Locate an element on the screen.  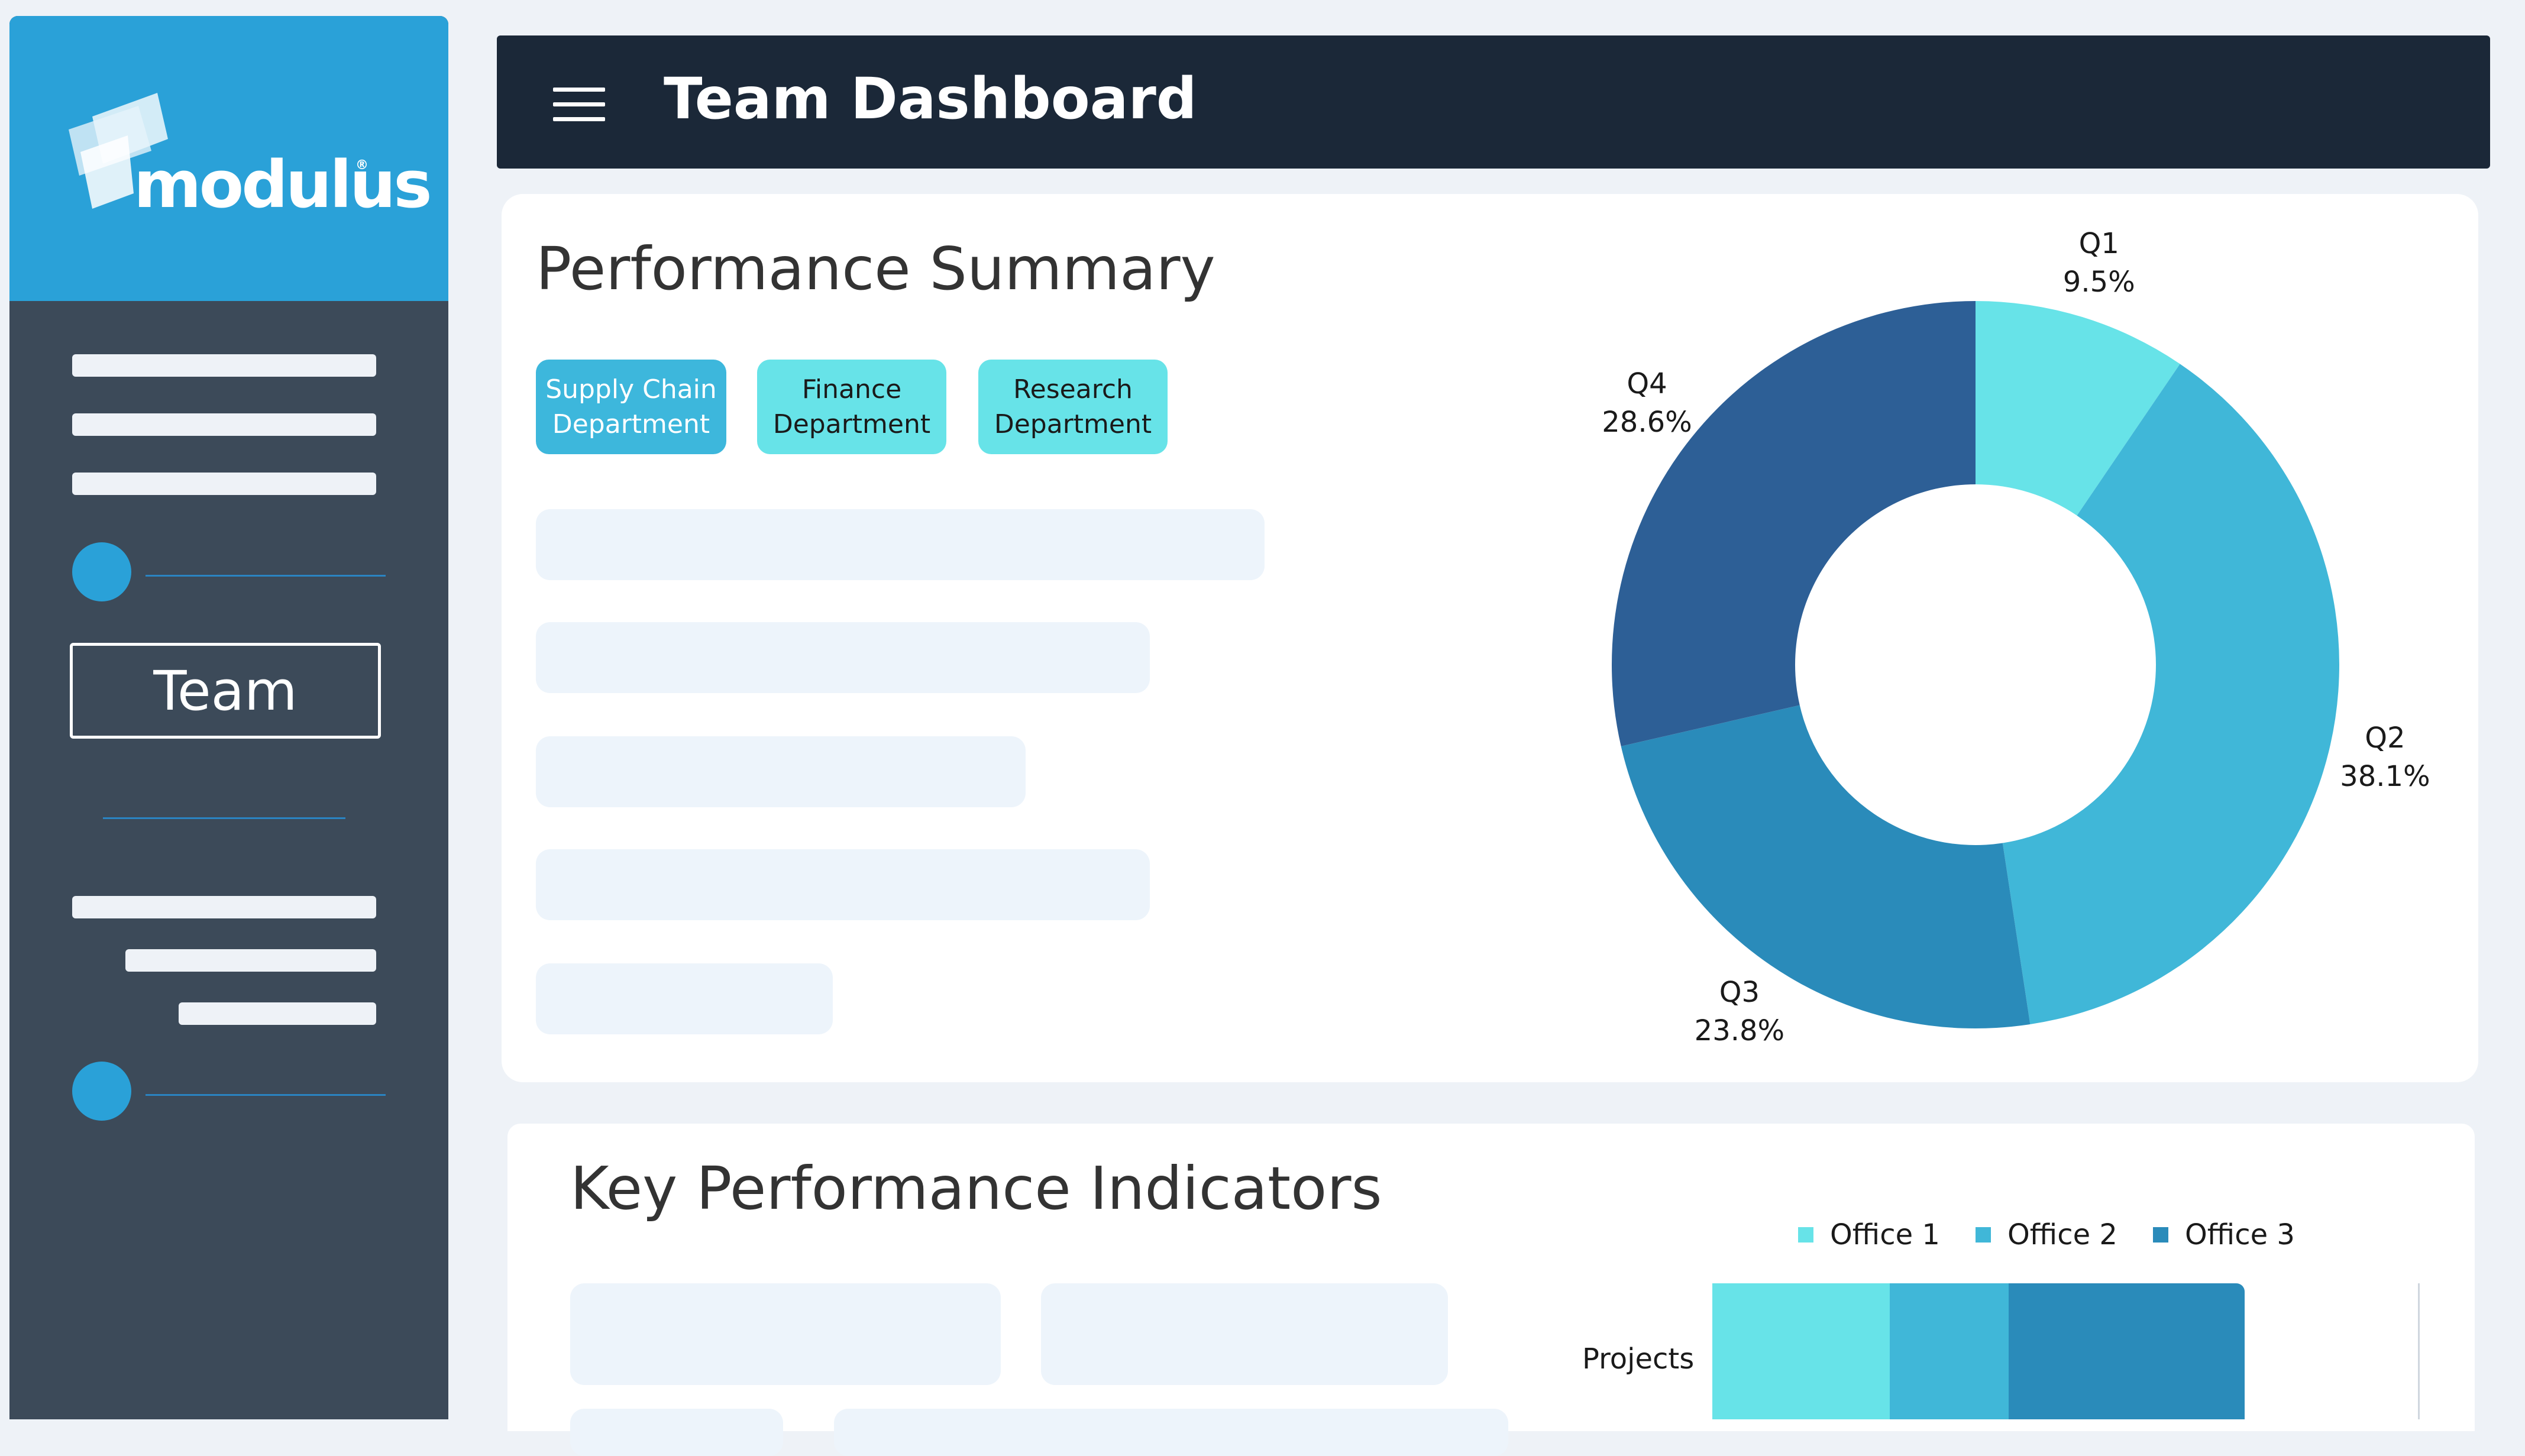
donut-label-q3: Q3 23.8% is located at coordinates (1739, 1011).